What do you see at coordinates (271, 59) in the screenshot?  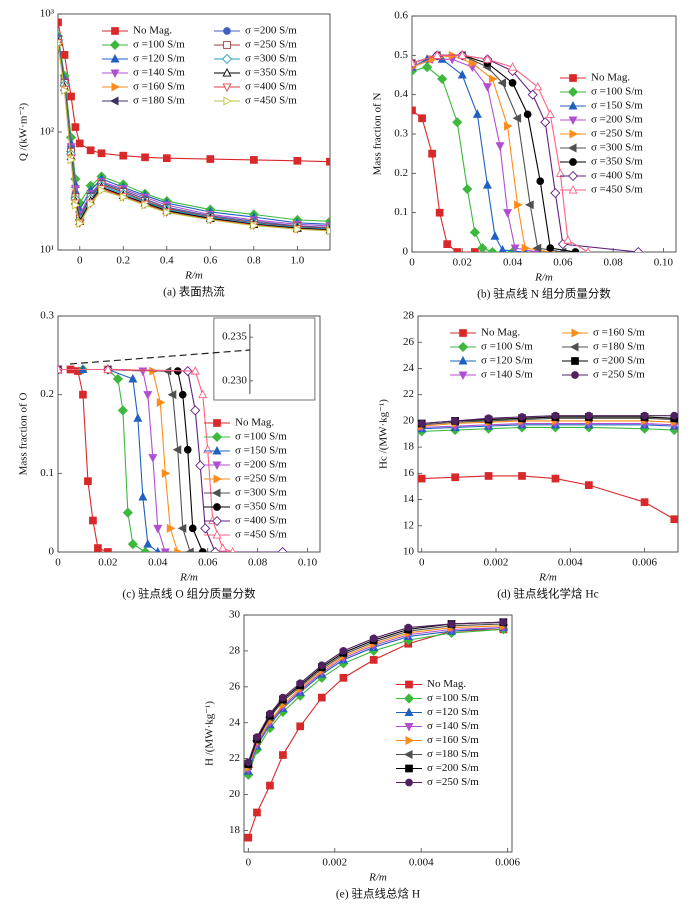 I see `legend-label: σ =300 S/m` at bounding box center [271, 59].